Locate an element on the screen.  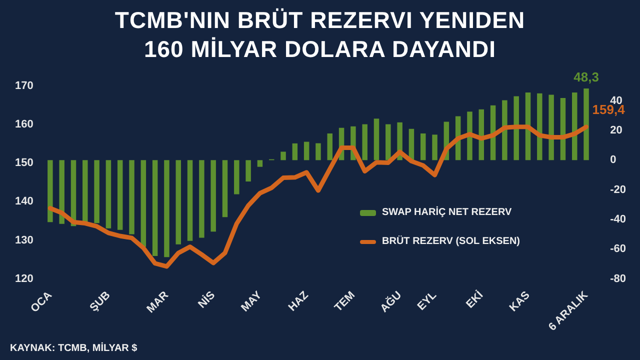
y2-tick-label: 20 is located at coordinates (616, 130).